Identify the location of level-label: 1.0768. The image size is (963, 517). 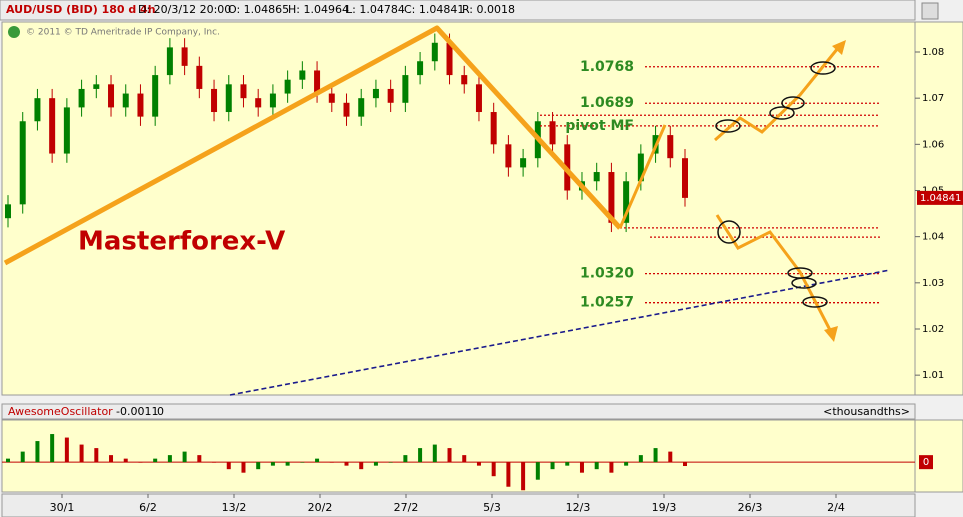
(607, 67).